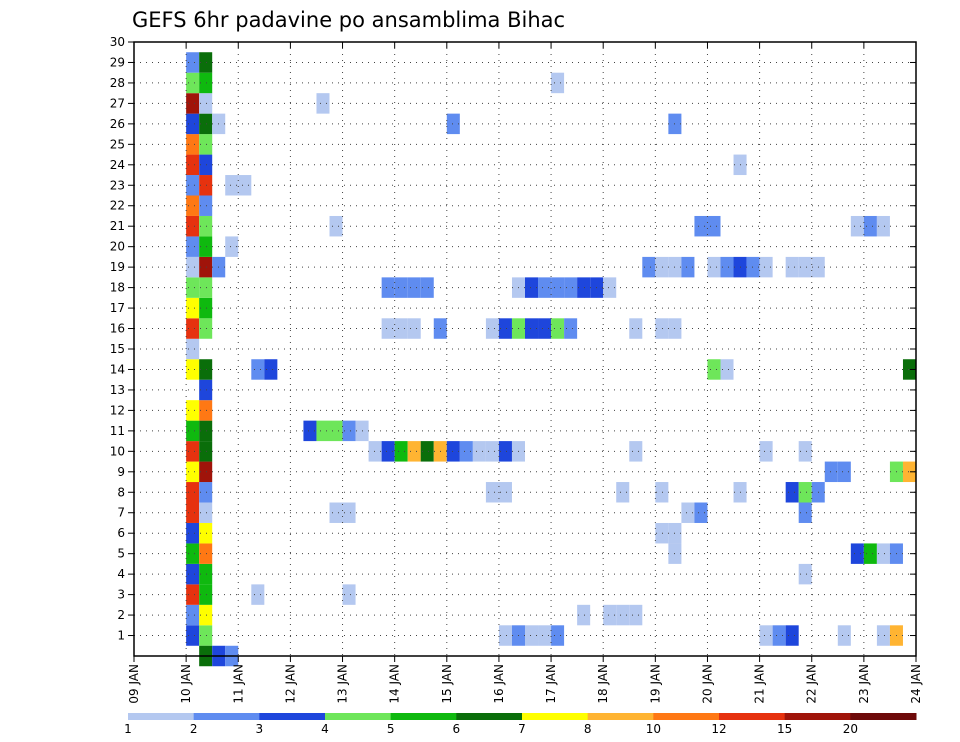 This screenshot has height=742, width=960. Describe the element at coordinates (117, 165) in the screenshot. I see `y-tick-label: 24` at that location.